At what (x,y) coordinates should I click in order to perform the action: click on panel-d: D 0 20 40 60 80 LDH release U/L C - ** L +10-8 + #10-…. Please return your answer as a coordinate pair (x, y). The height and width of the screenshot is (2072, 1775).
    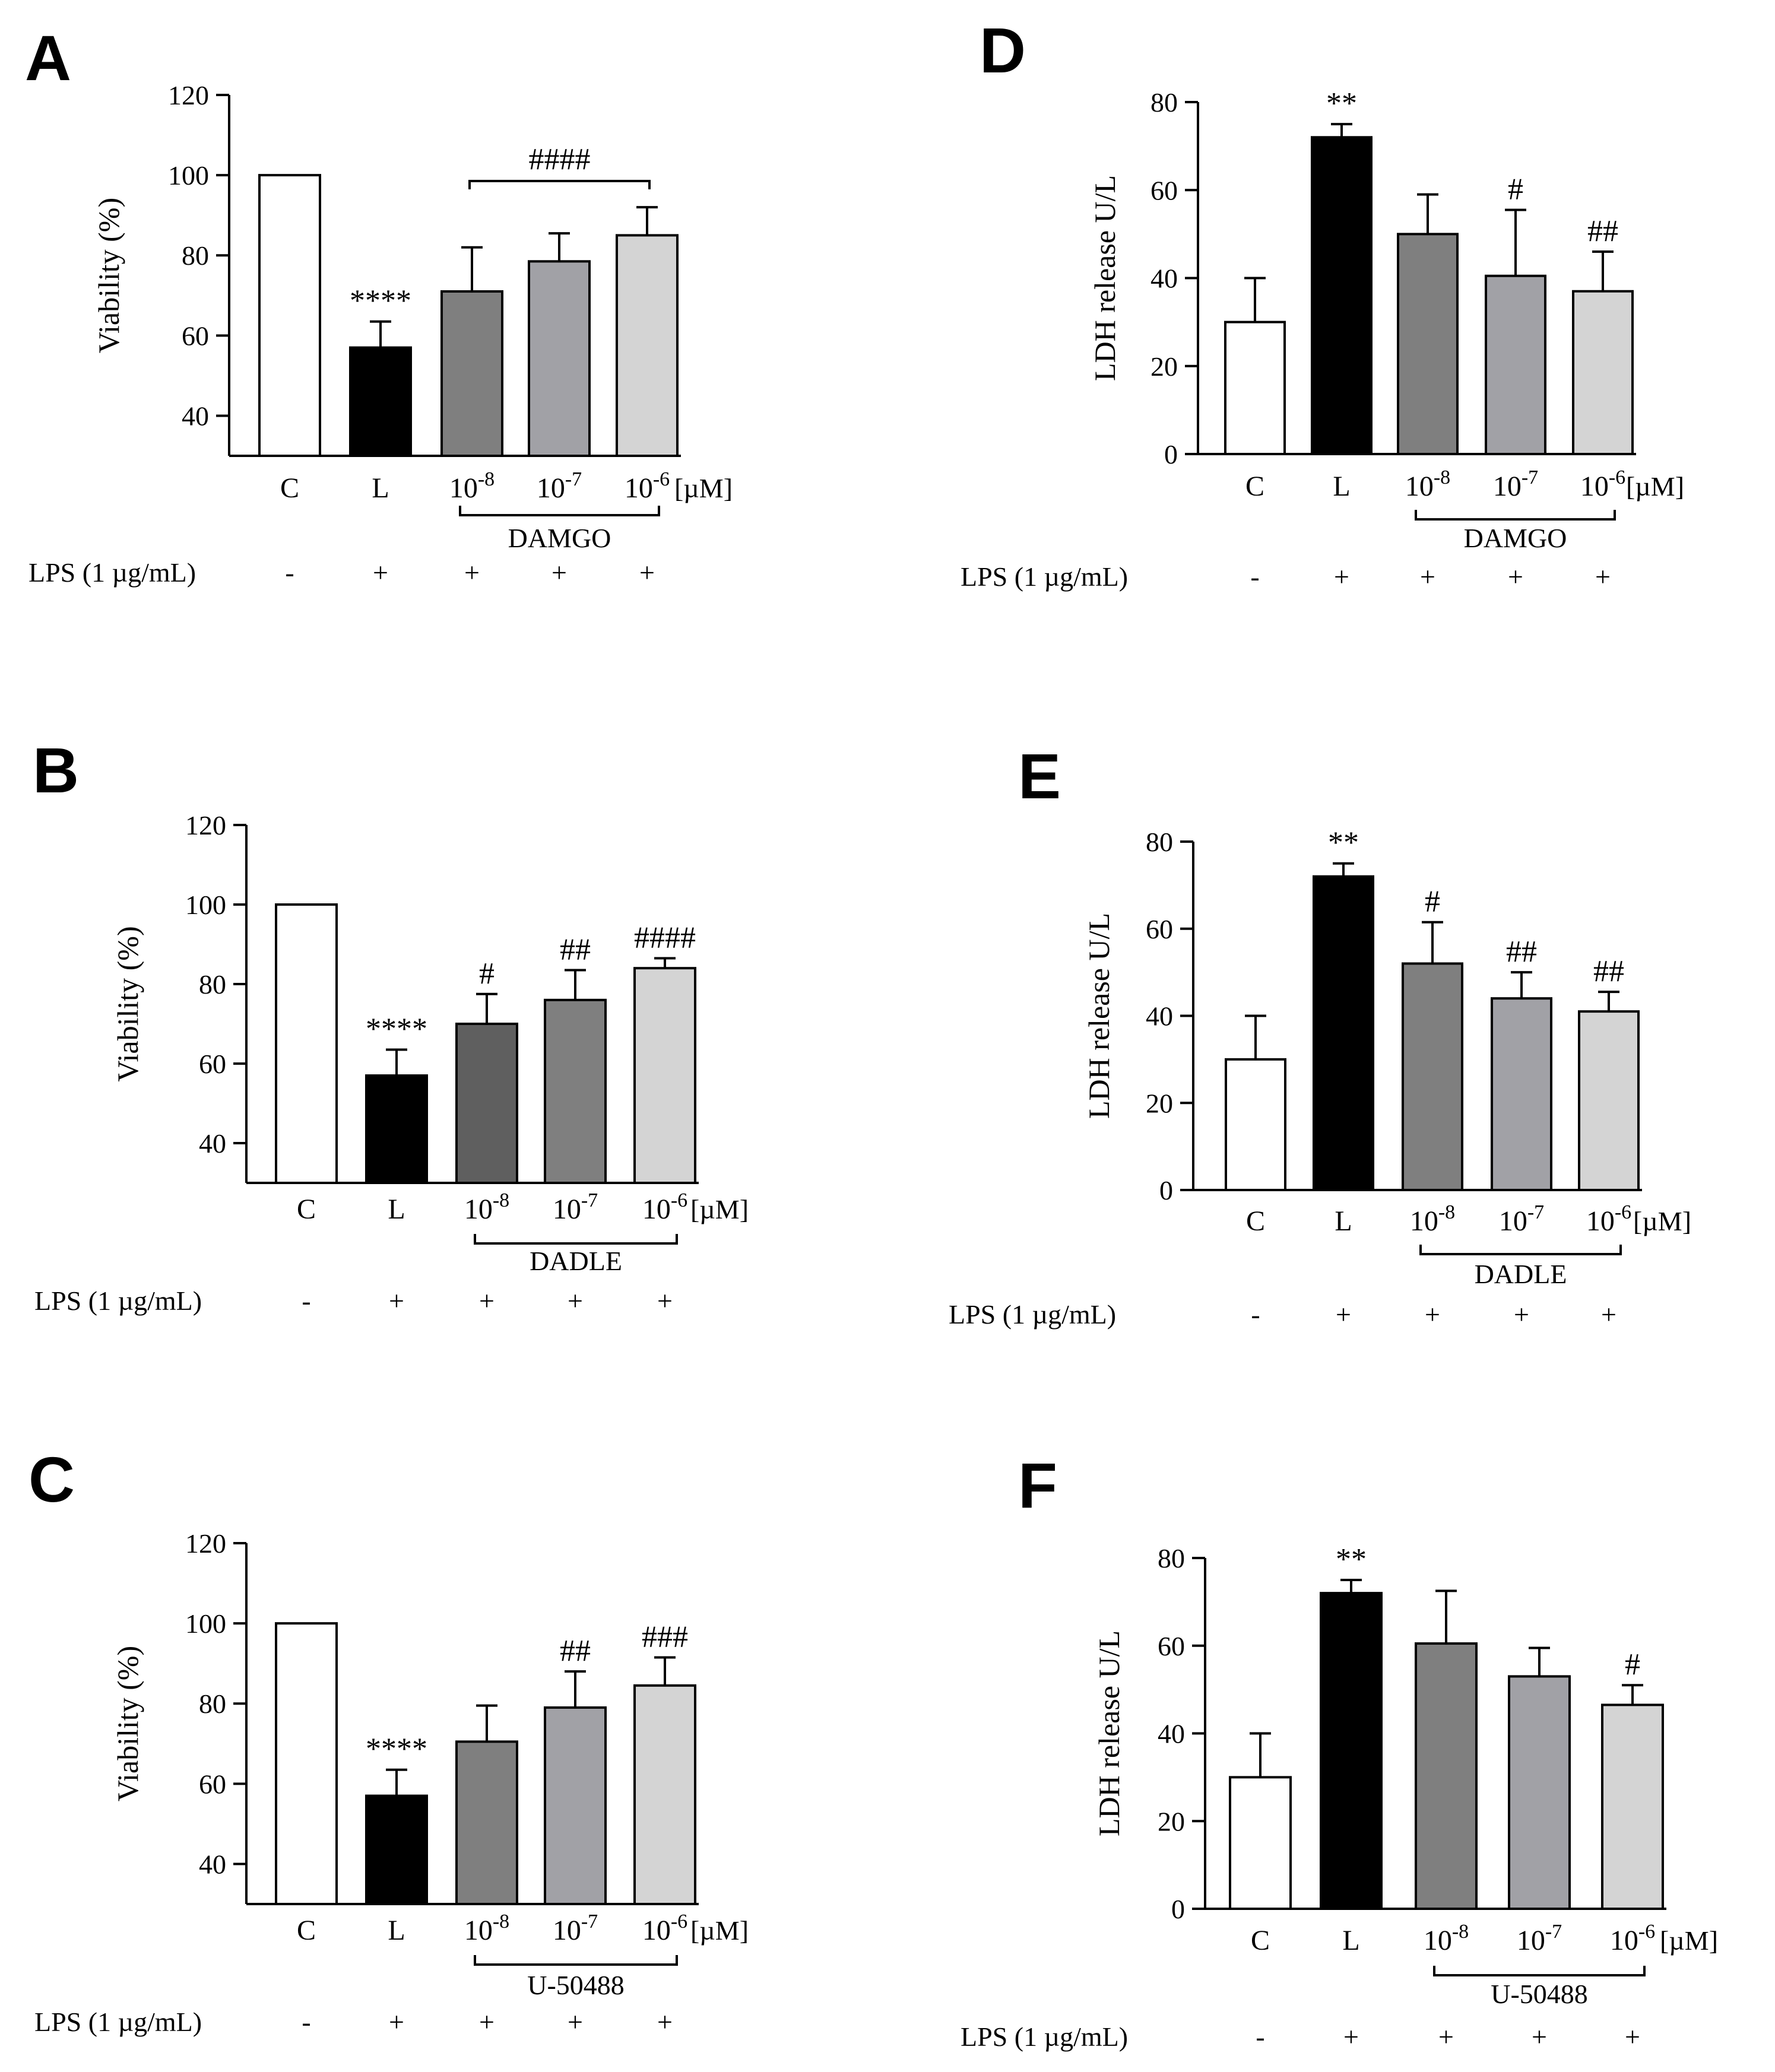
    Looking at the image, I should click on (1323, 303).